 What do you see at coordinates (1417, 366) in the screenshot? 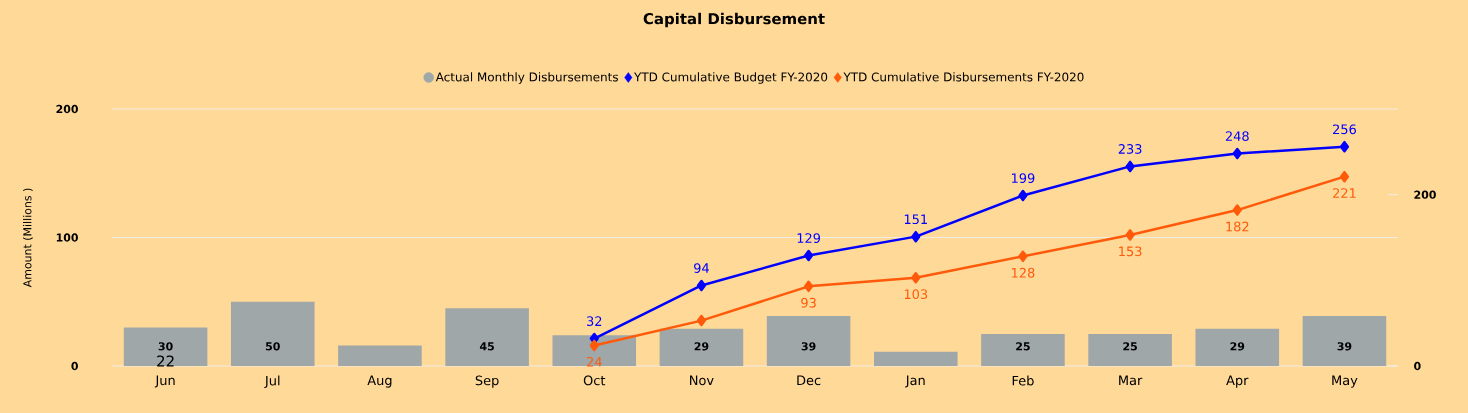
I see `y2-tick-label: 0` at bounding box center [1417, 366].